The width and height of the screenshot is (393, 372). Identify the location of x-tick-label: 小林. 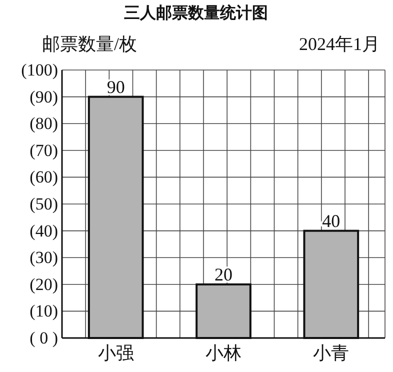
(224, 352).